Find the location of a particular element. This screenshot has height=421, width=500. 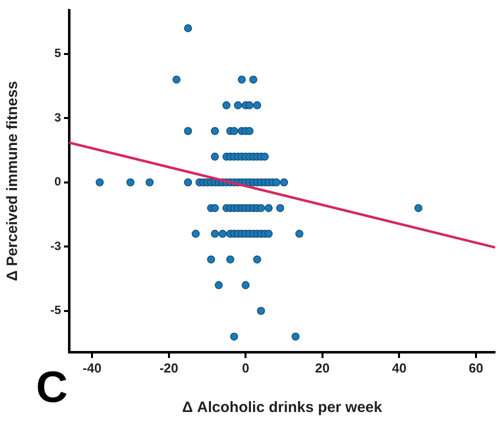

x-tick-label: -20 is located at coordinates (168, 368).